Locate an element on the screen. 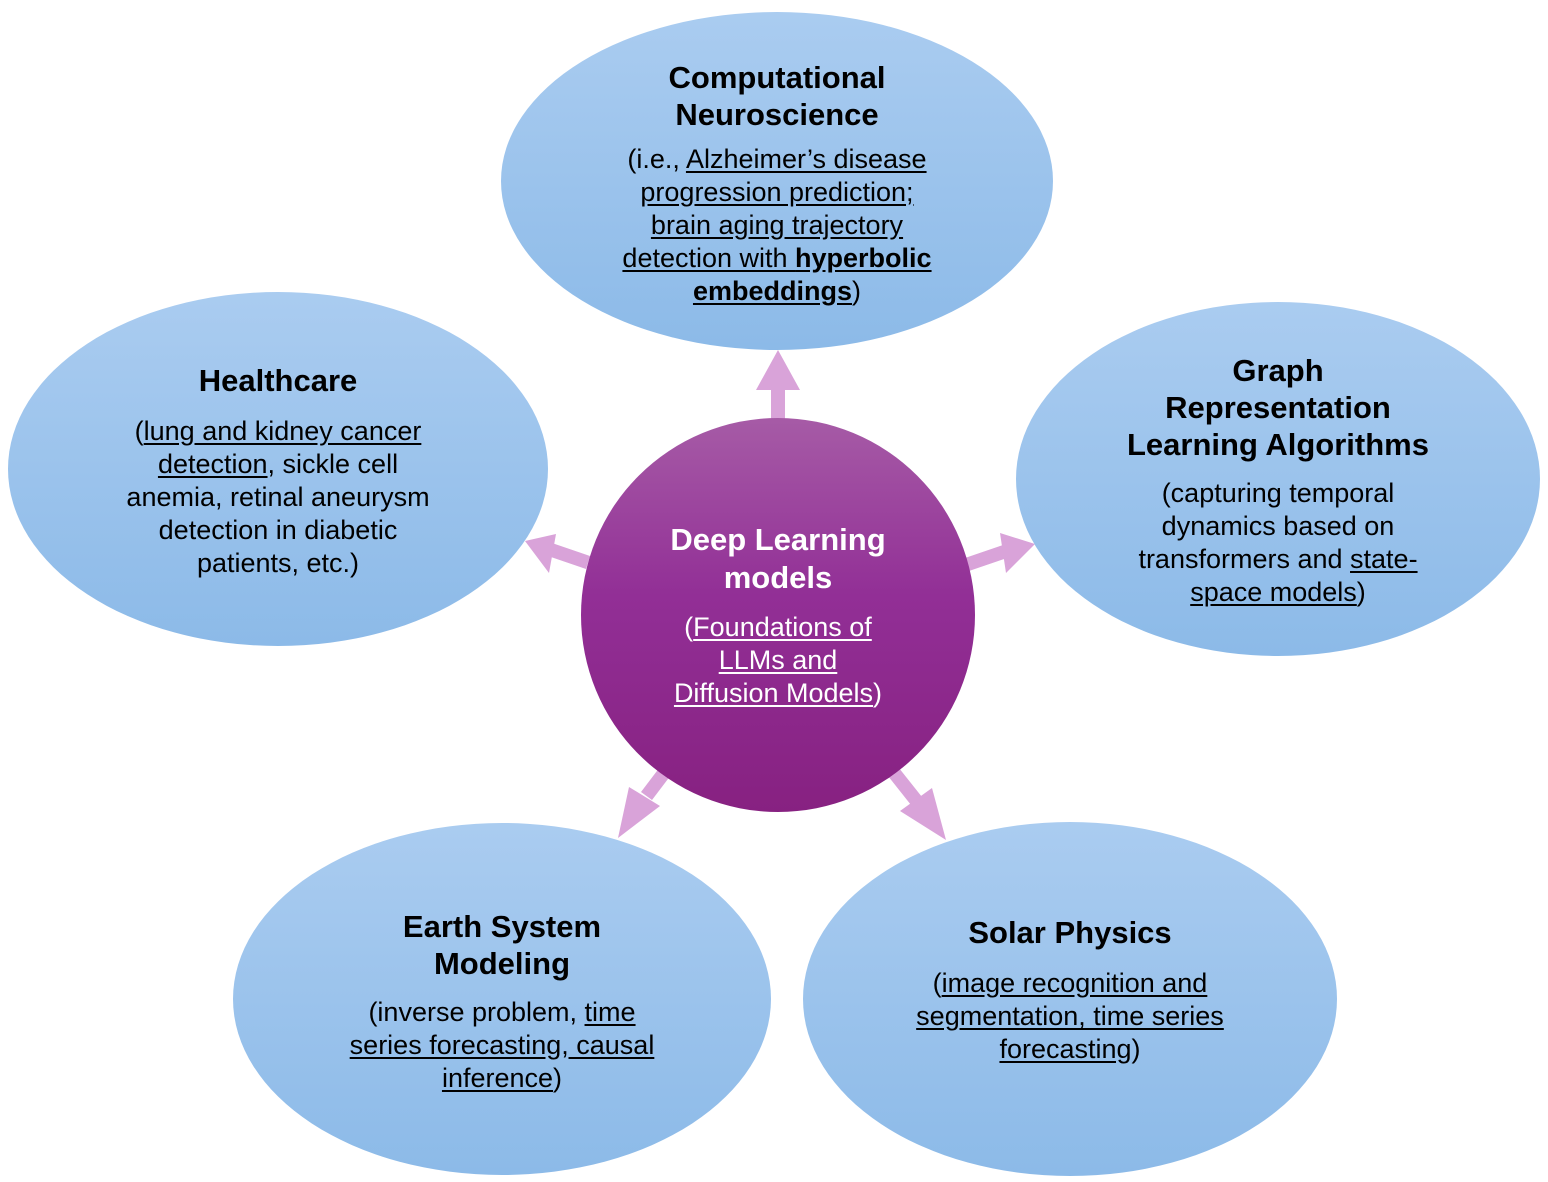 This screenshot has height=1182, width=1548. desc-underlined: image recognition and is located at coordinates (1074, 983).